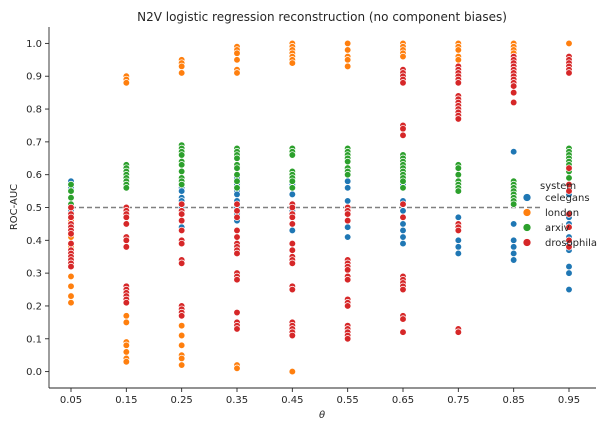  Describe the element at coordinates (527, 197) in the screenshot. I see `legend-marker-celegans` at that location.